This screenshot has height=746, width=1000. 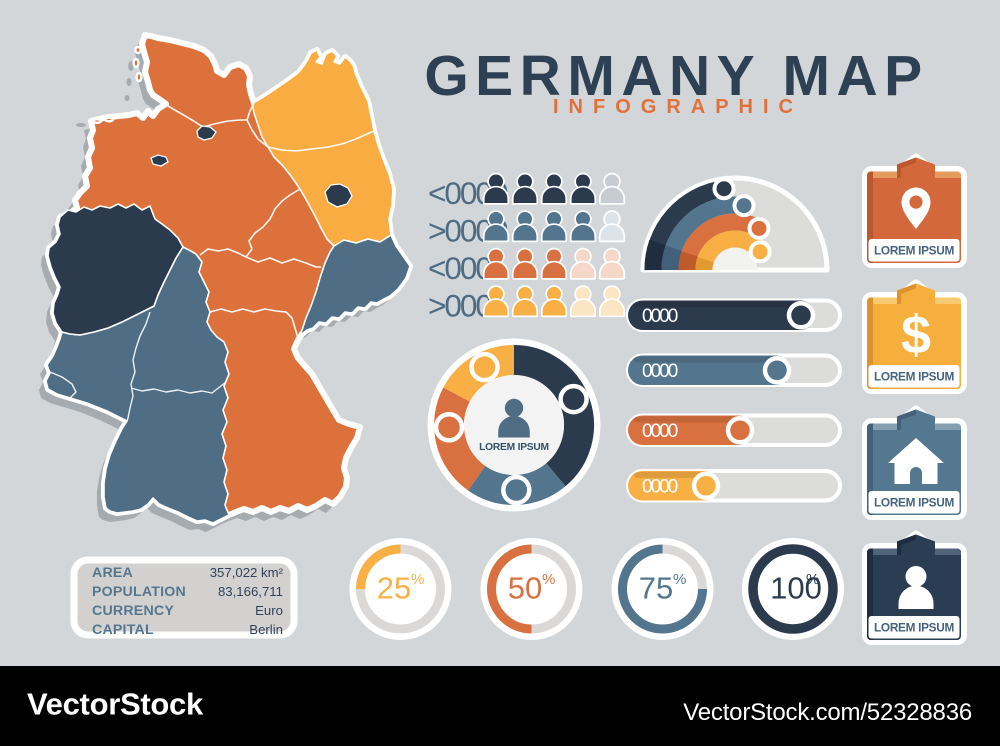 What do you see at coordinates (676, 76) in the screenshot?
I see `svg-text: GERMANY MAP` at bounding box center [676, 76].